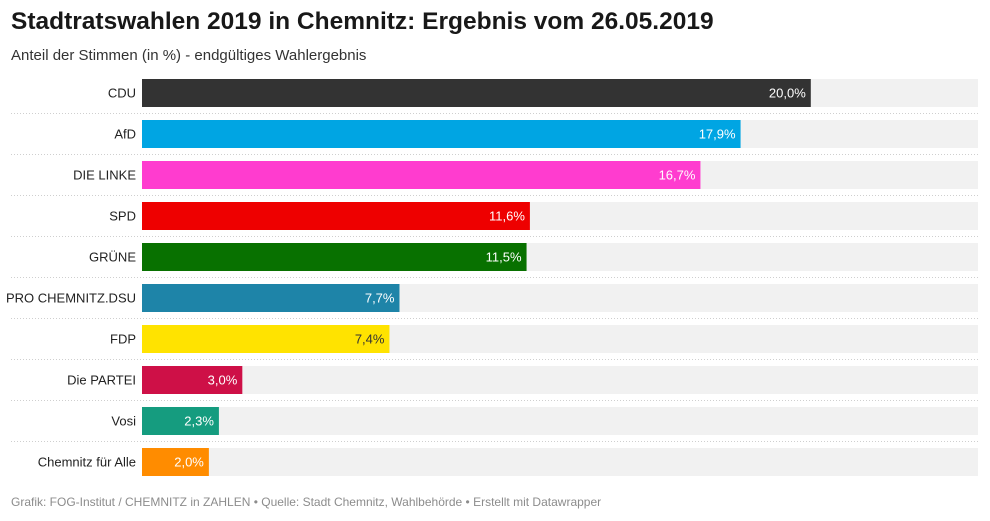  What do you see at coordinates (717, 134) in the screenshot?
I see `value-label: 17,9%` at bounding box center [717, 134].